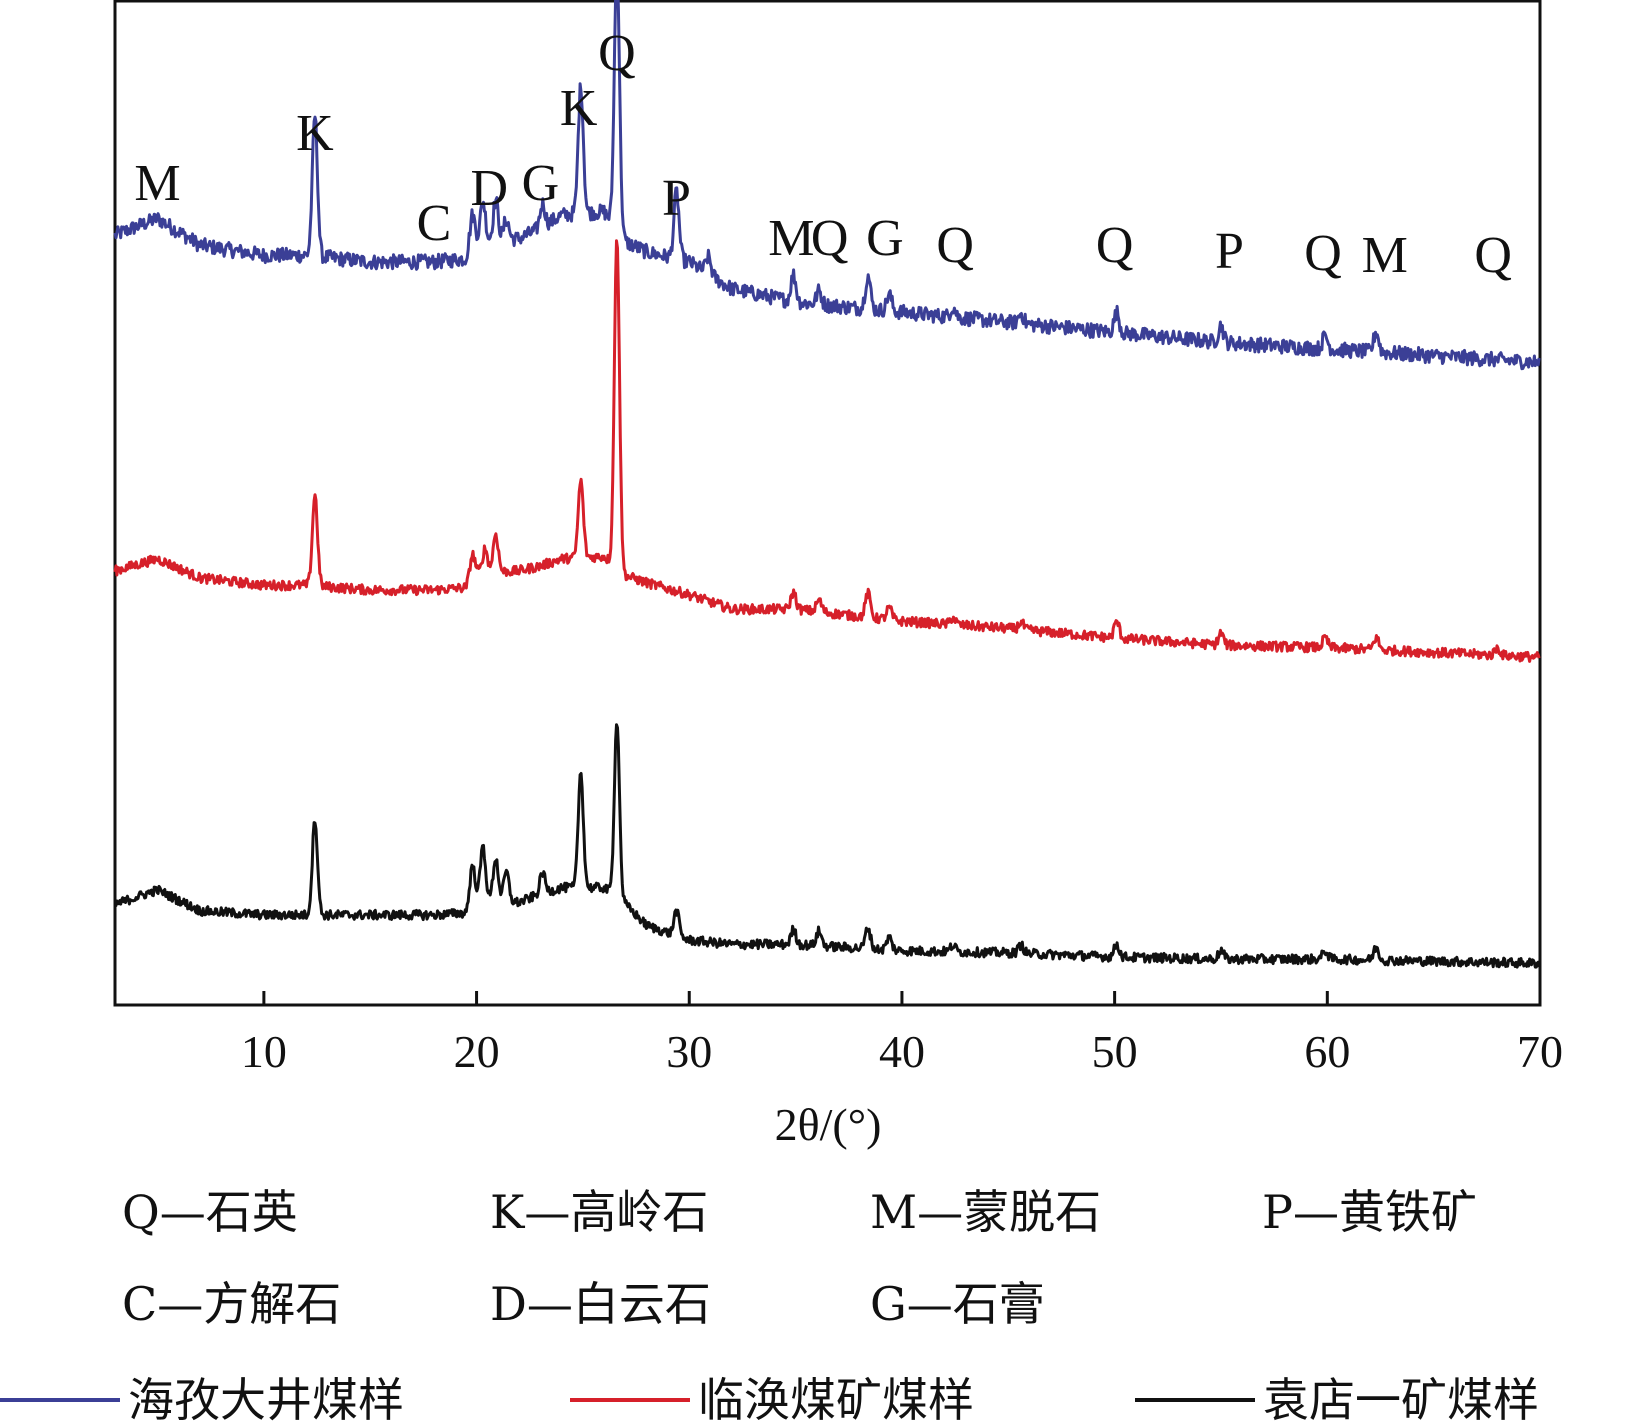  What do you see at coordinates (264, 1051) in the screenshot?
I see `x-tick-label: 10` at bounding box center [264, 1051].